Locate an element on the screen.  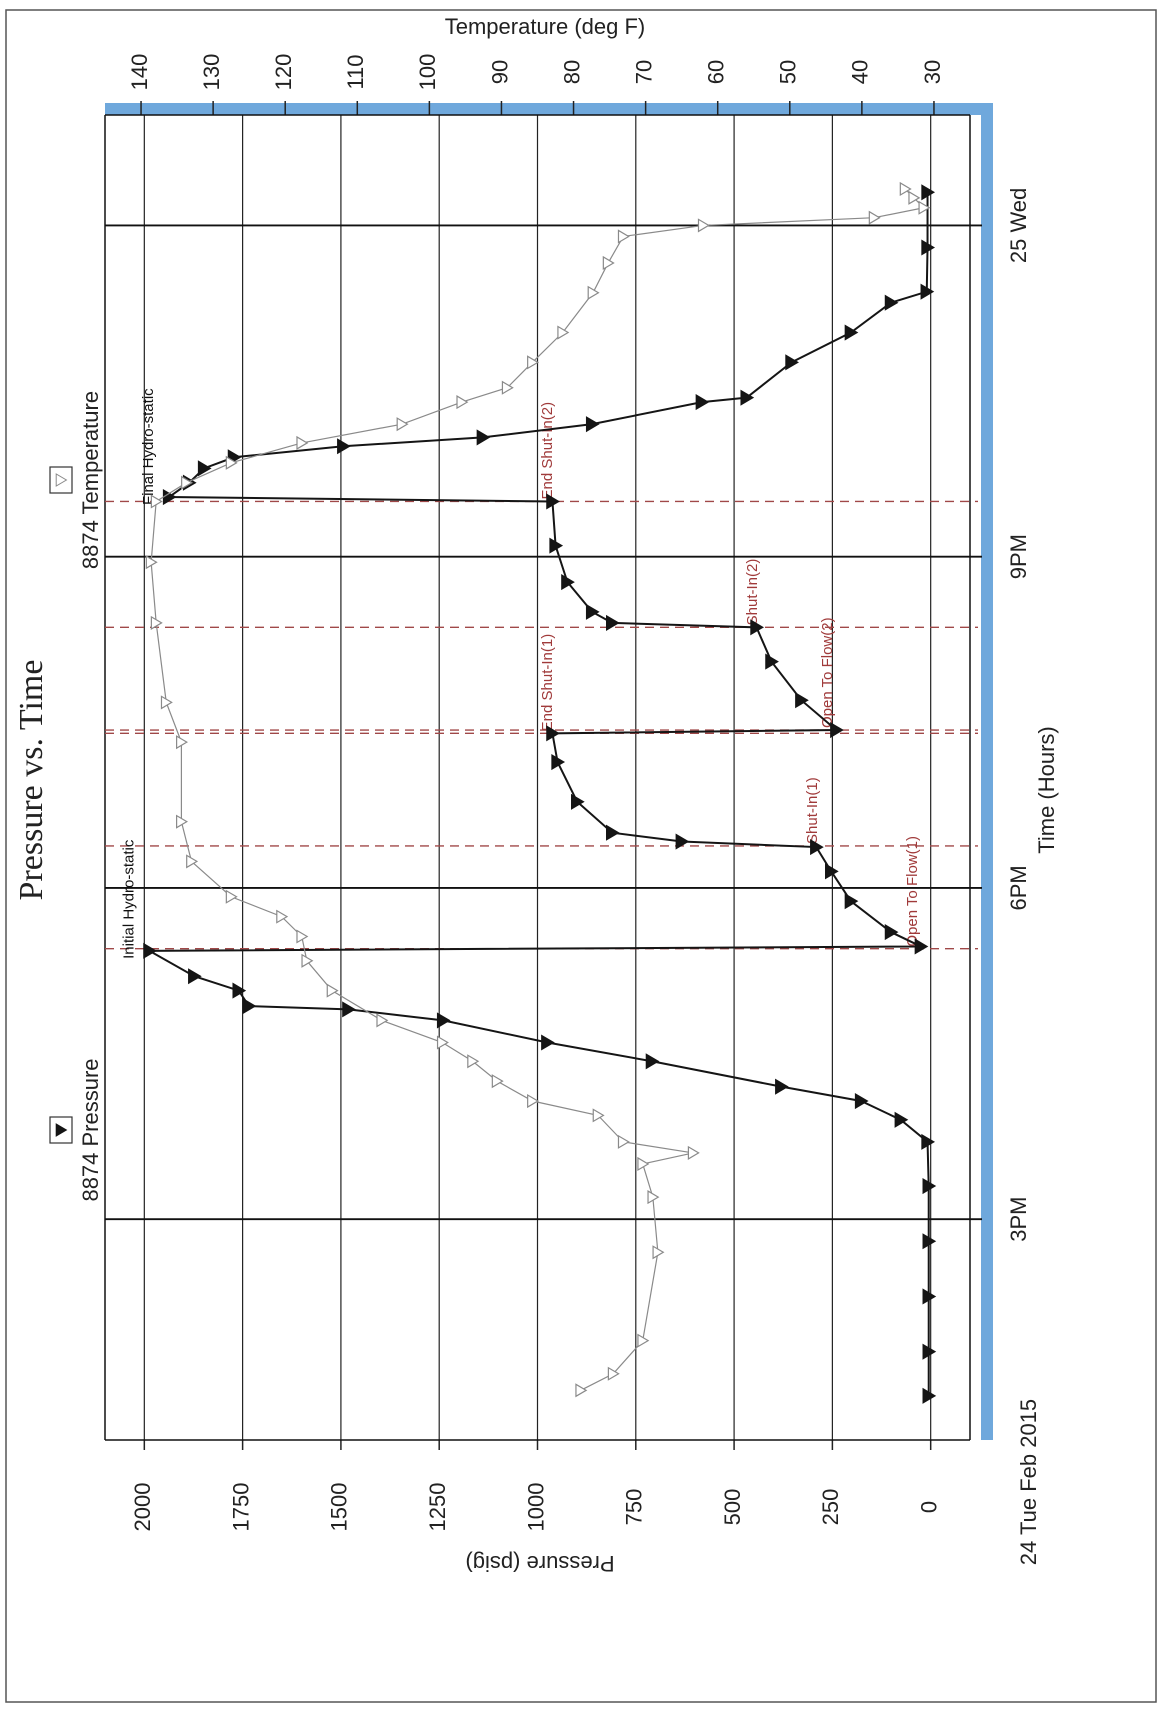
x-tick-label: 3PM is located at coordinates (1018, 1219).